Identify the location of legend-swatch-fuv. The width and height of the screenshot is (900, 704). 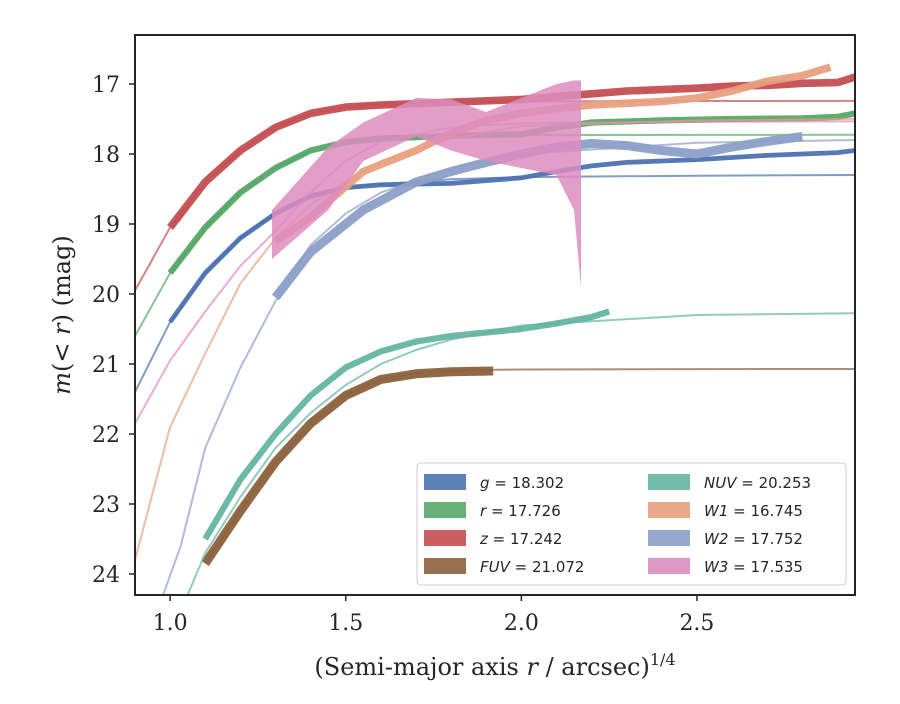
(445, 566).